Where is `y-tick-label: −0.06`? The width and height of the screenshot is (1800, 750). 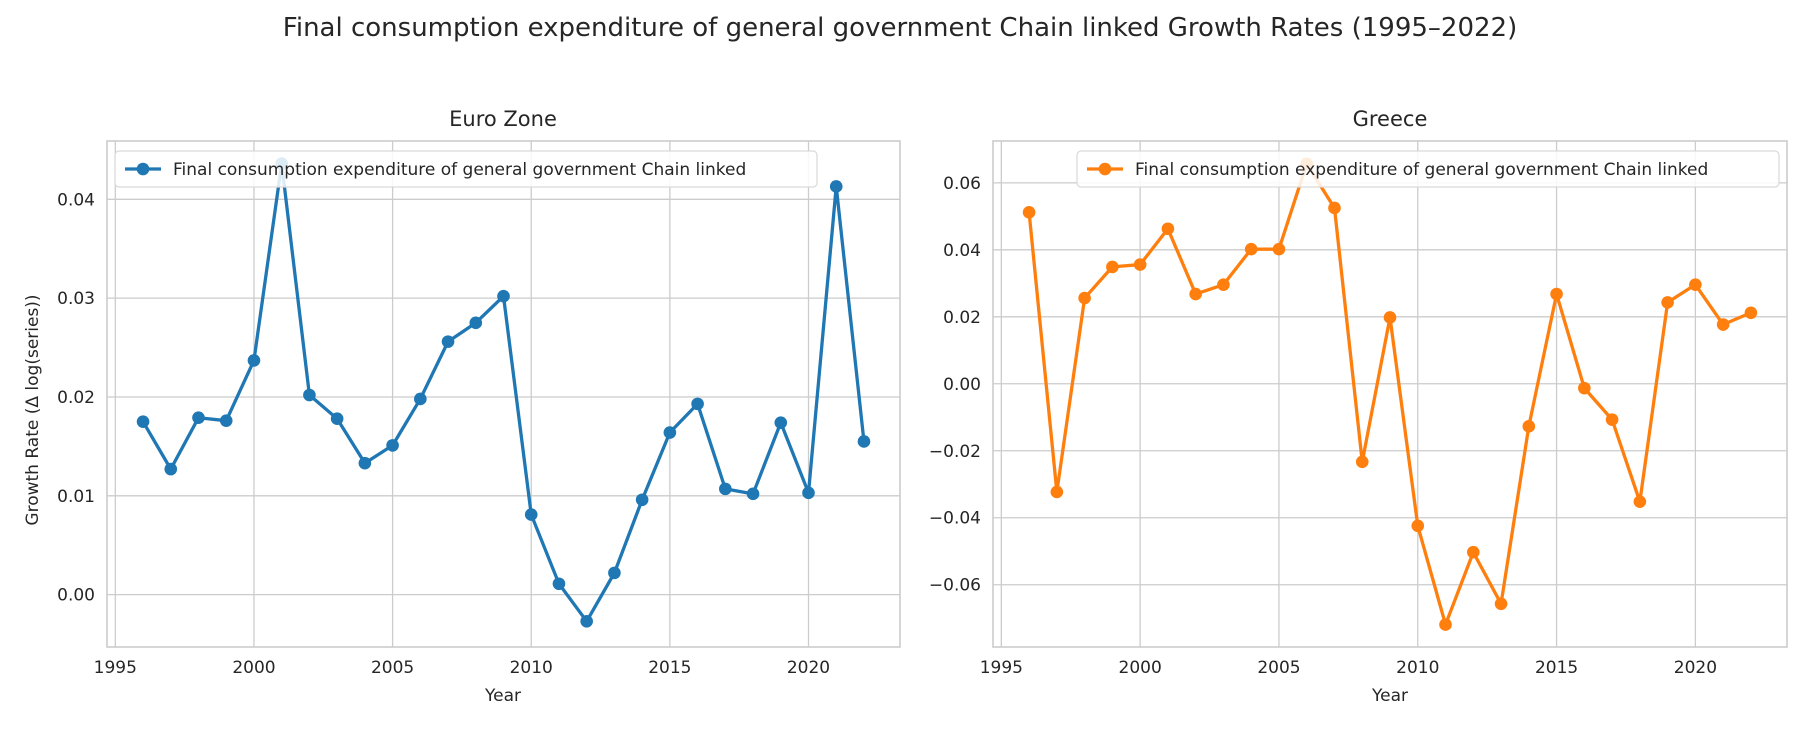
y-tick-label: −0.06 is located at coordinates (955, 586).